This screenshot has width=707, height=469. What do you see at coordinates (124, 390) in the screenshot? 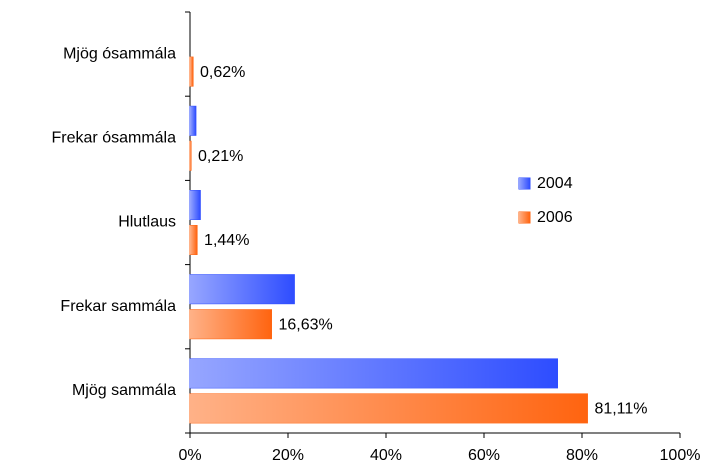
I see `y-tick-label: Mjög sammála` at bounding box center [124, 390].